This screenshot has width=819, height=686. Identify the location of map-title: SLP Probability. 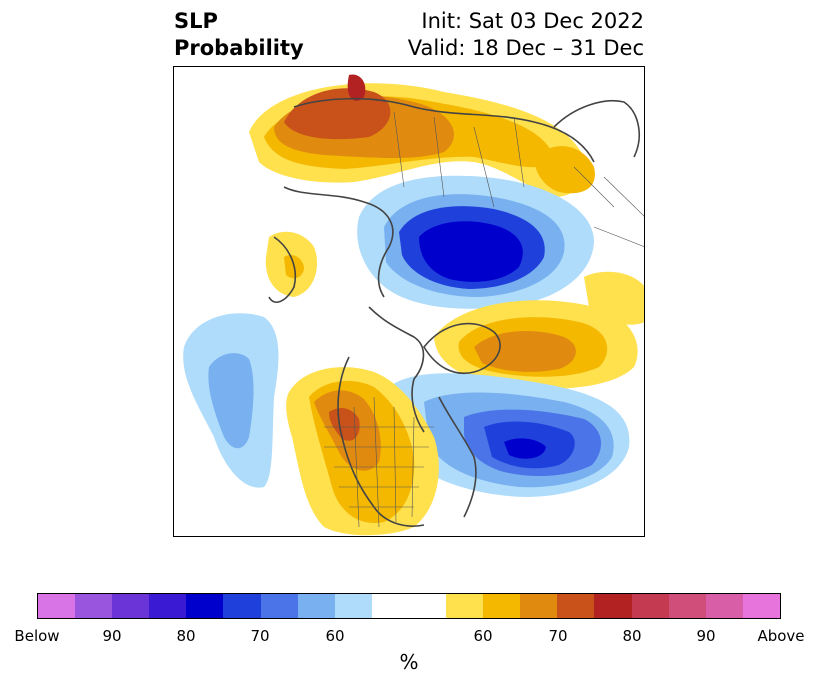
(239, 35).